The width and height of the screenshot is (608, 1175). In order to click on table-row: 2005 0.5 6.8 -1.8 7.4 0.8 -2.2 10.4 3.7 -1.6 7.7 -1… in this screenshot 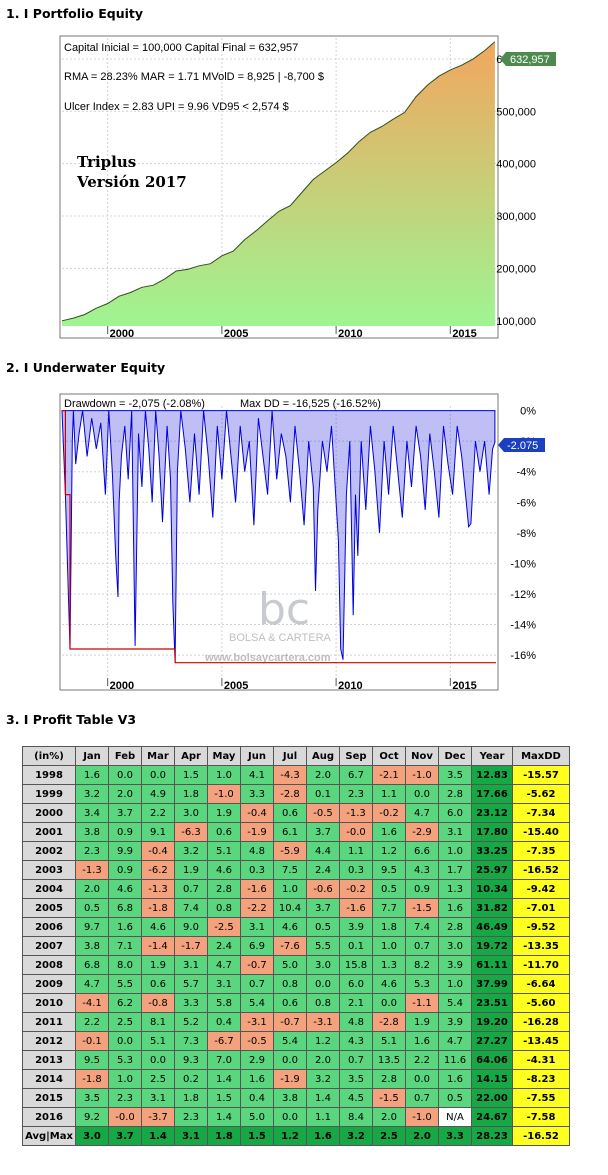, I will do `click(296, 908)`.